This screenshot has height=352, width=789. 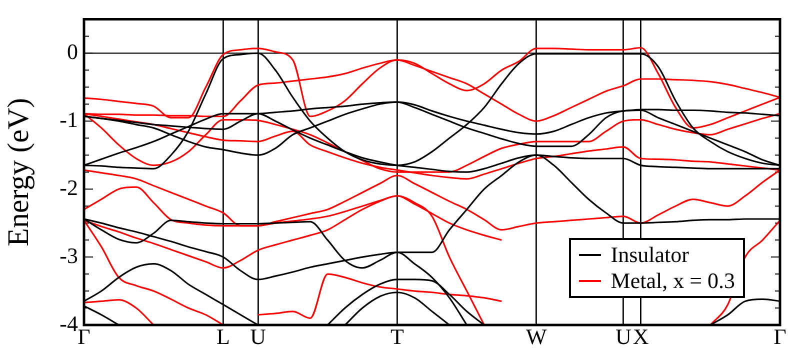 I want to click on y-tick-label: -4, so click(x=69, y=323).